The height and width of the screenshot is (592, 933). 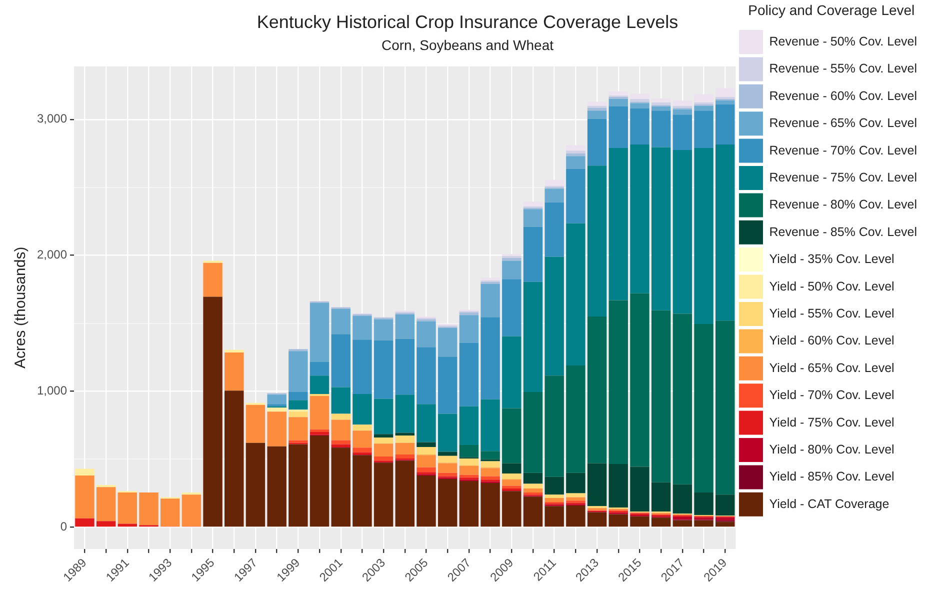 What do you see at coordinates (843, 231) in the screenshot?
I see `legend-label: Revenue - 85% Cov. Level` at bounding box center [843, 231].